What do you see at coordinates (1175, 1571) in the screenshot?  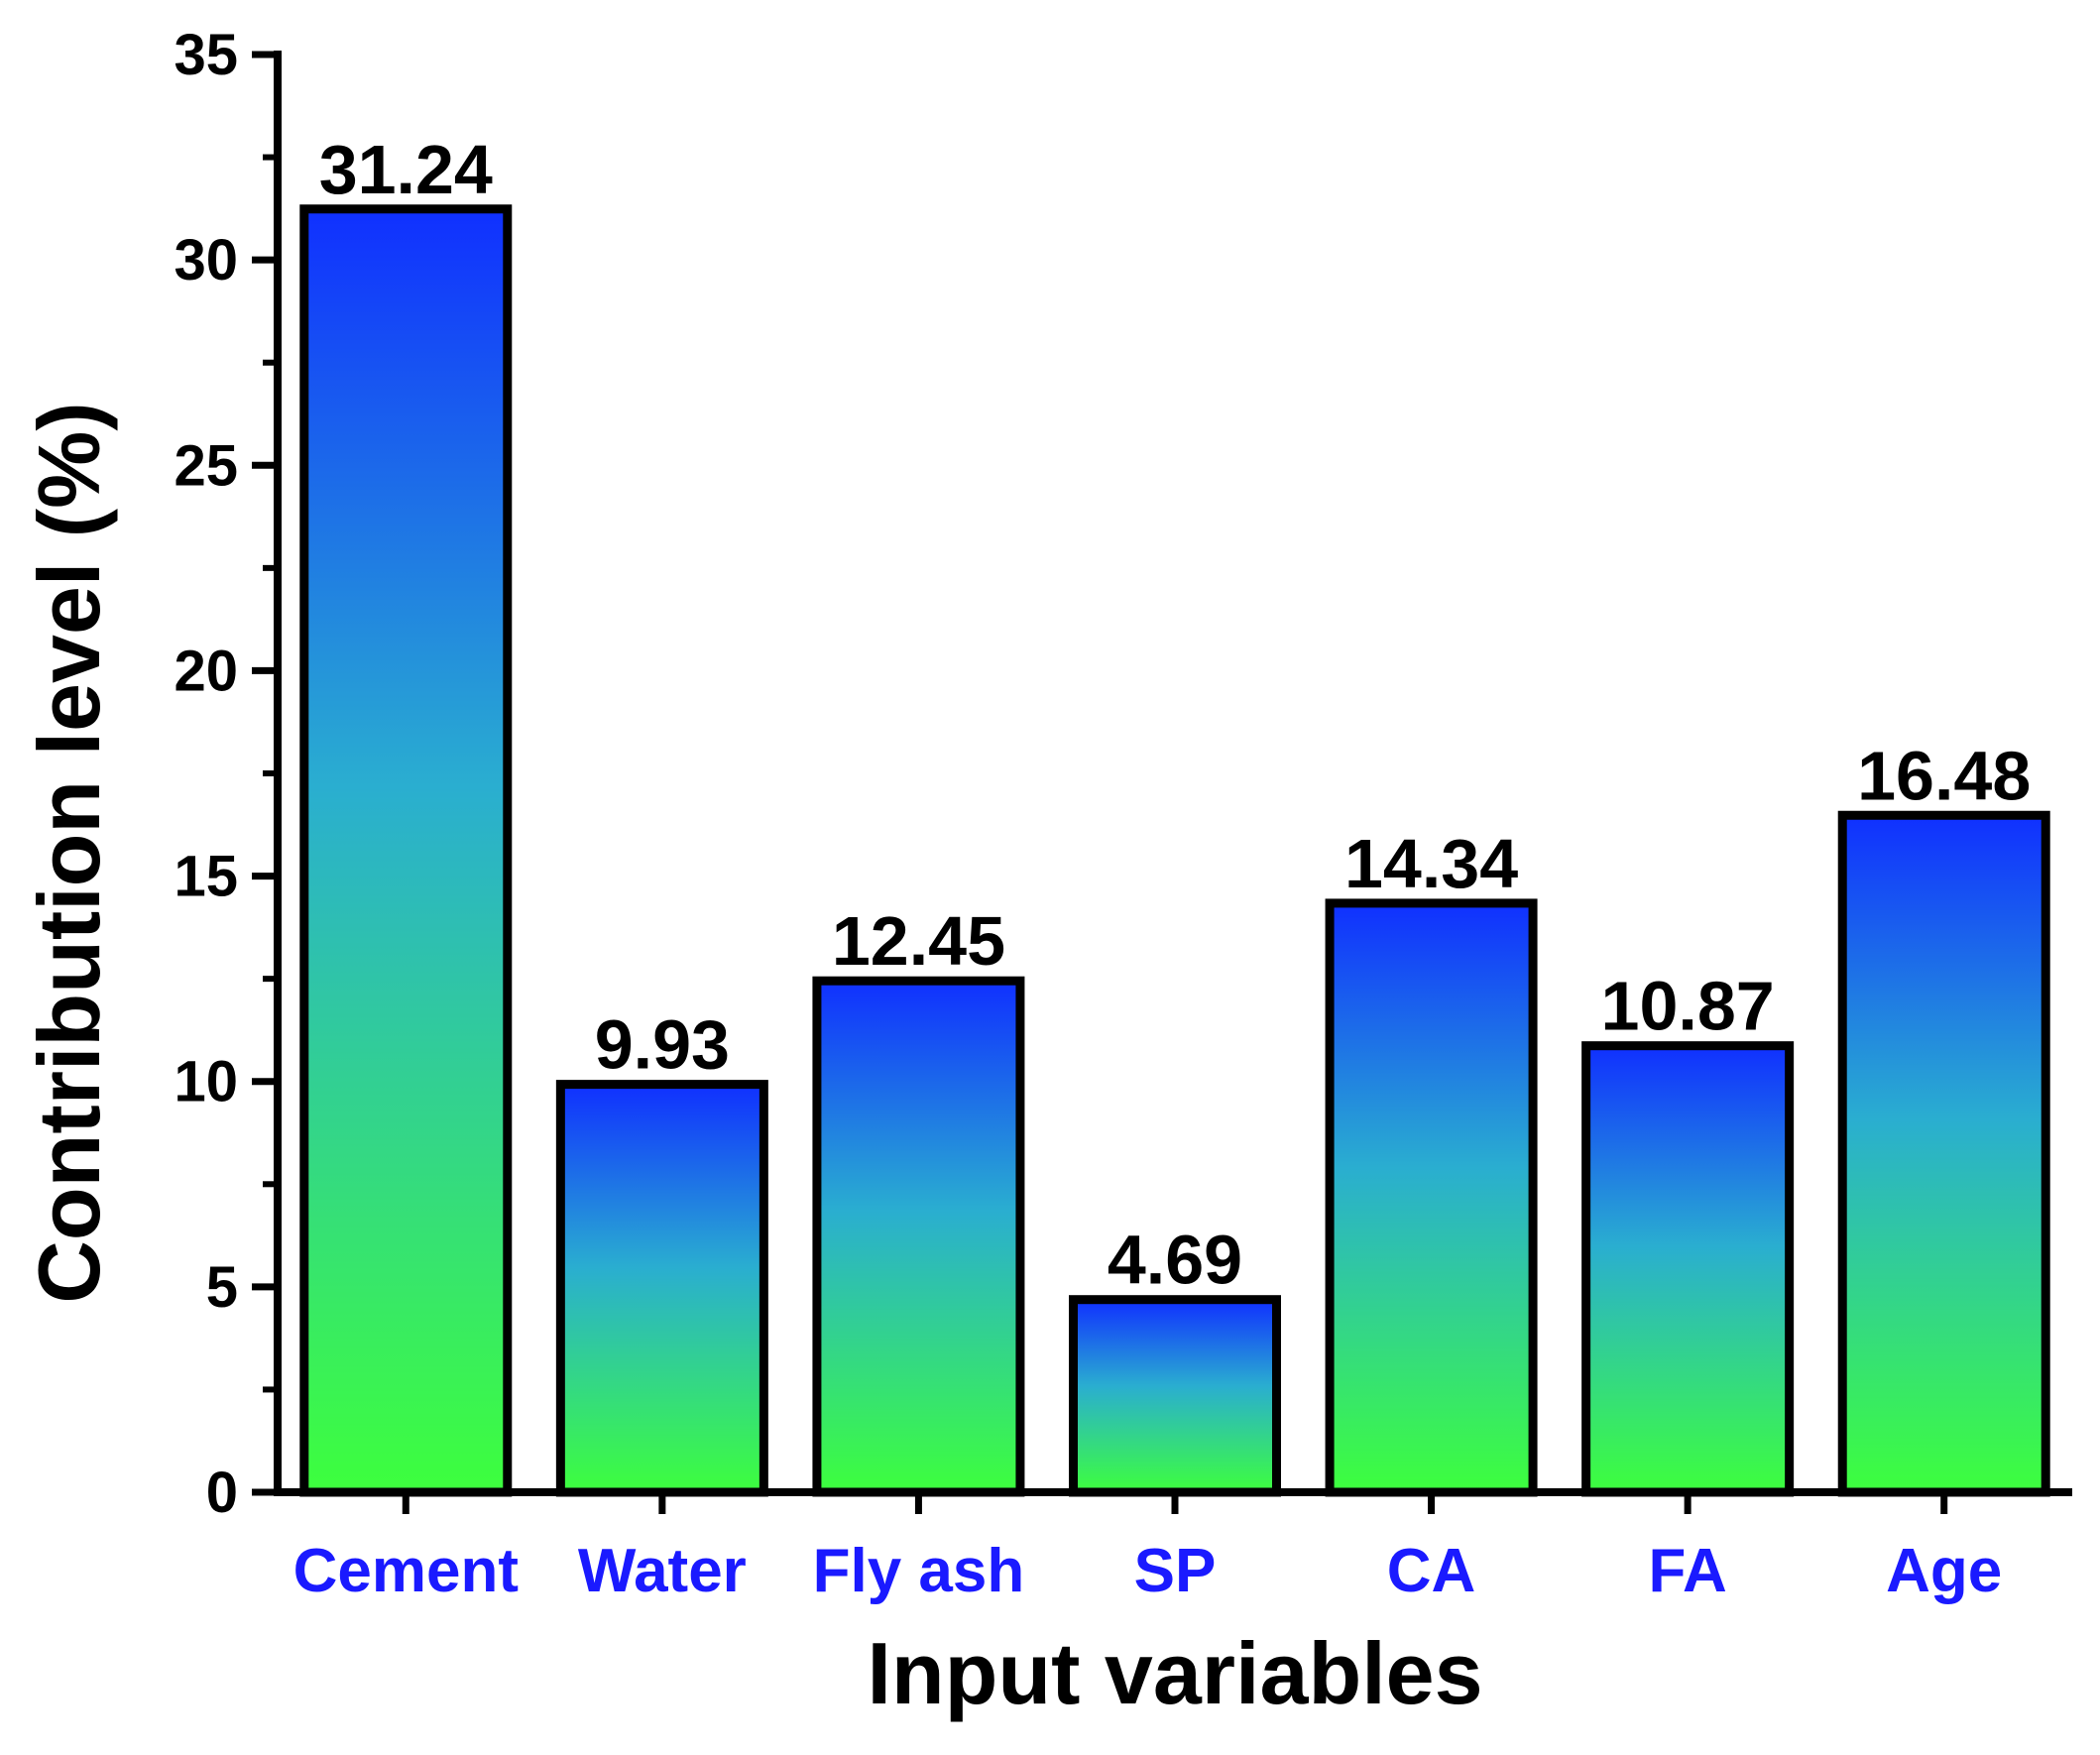 I see `x-tick-label: SP` at bounding box center [1175, 1571].